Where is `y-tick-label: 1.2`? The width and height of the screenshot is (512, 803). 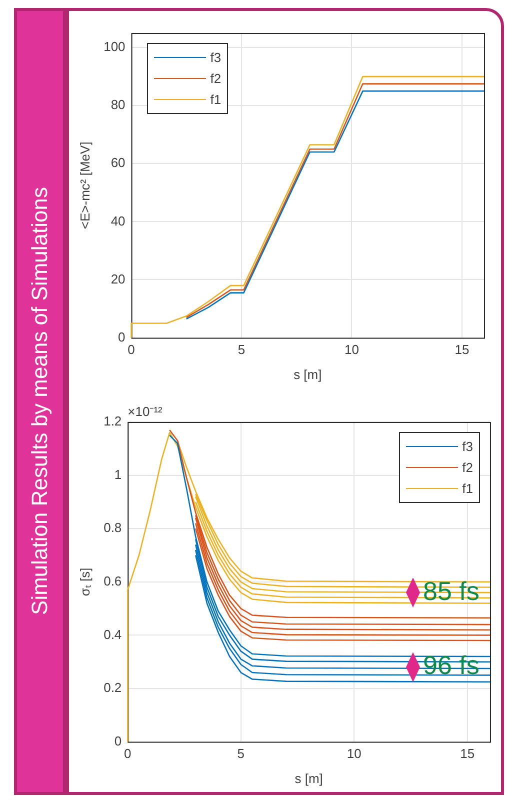 y-tick-label: 1.2 is located at coordinates (113, 421).